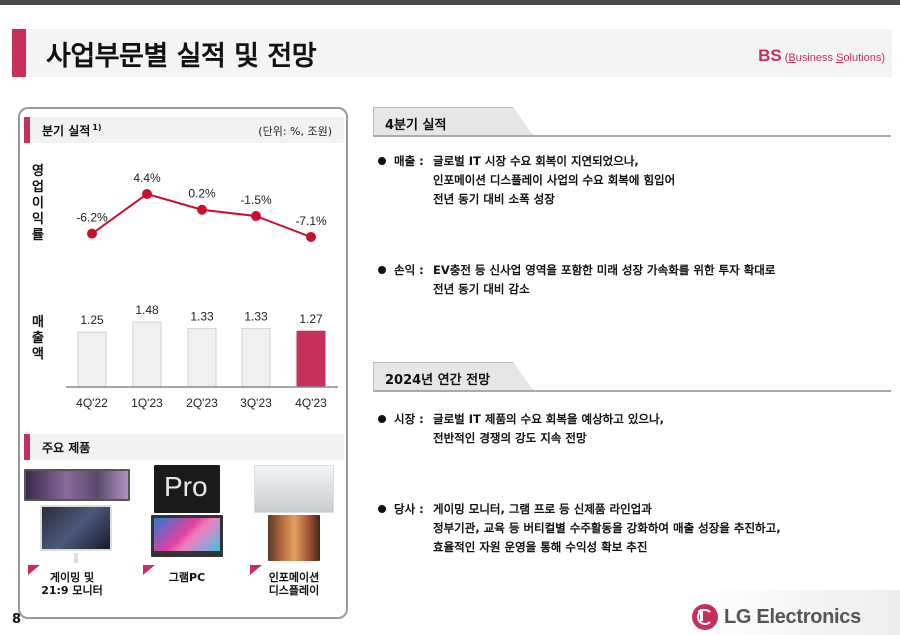 The width and height of the screenshot is (900, 635). Describe the element at coordinates (632, 378) in the screenshot. I see `outlook-header: 2024년 연간 전망` at that location.